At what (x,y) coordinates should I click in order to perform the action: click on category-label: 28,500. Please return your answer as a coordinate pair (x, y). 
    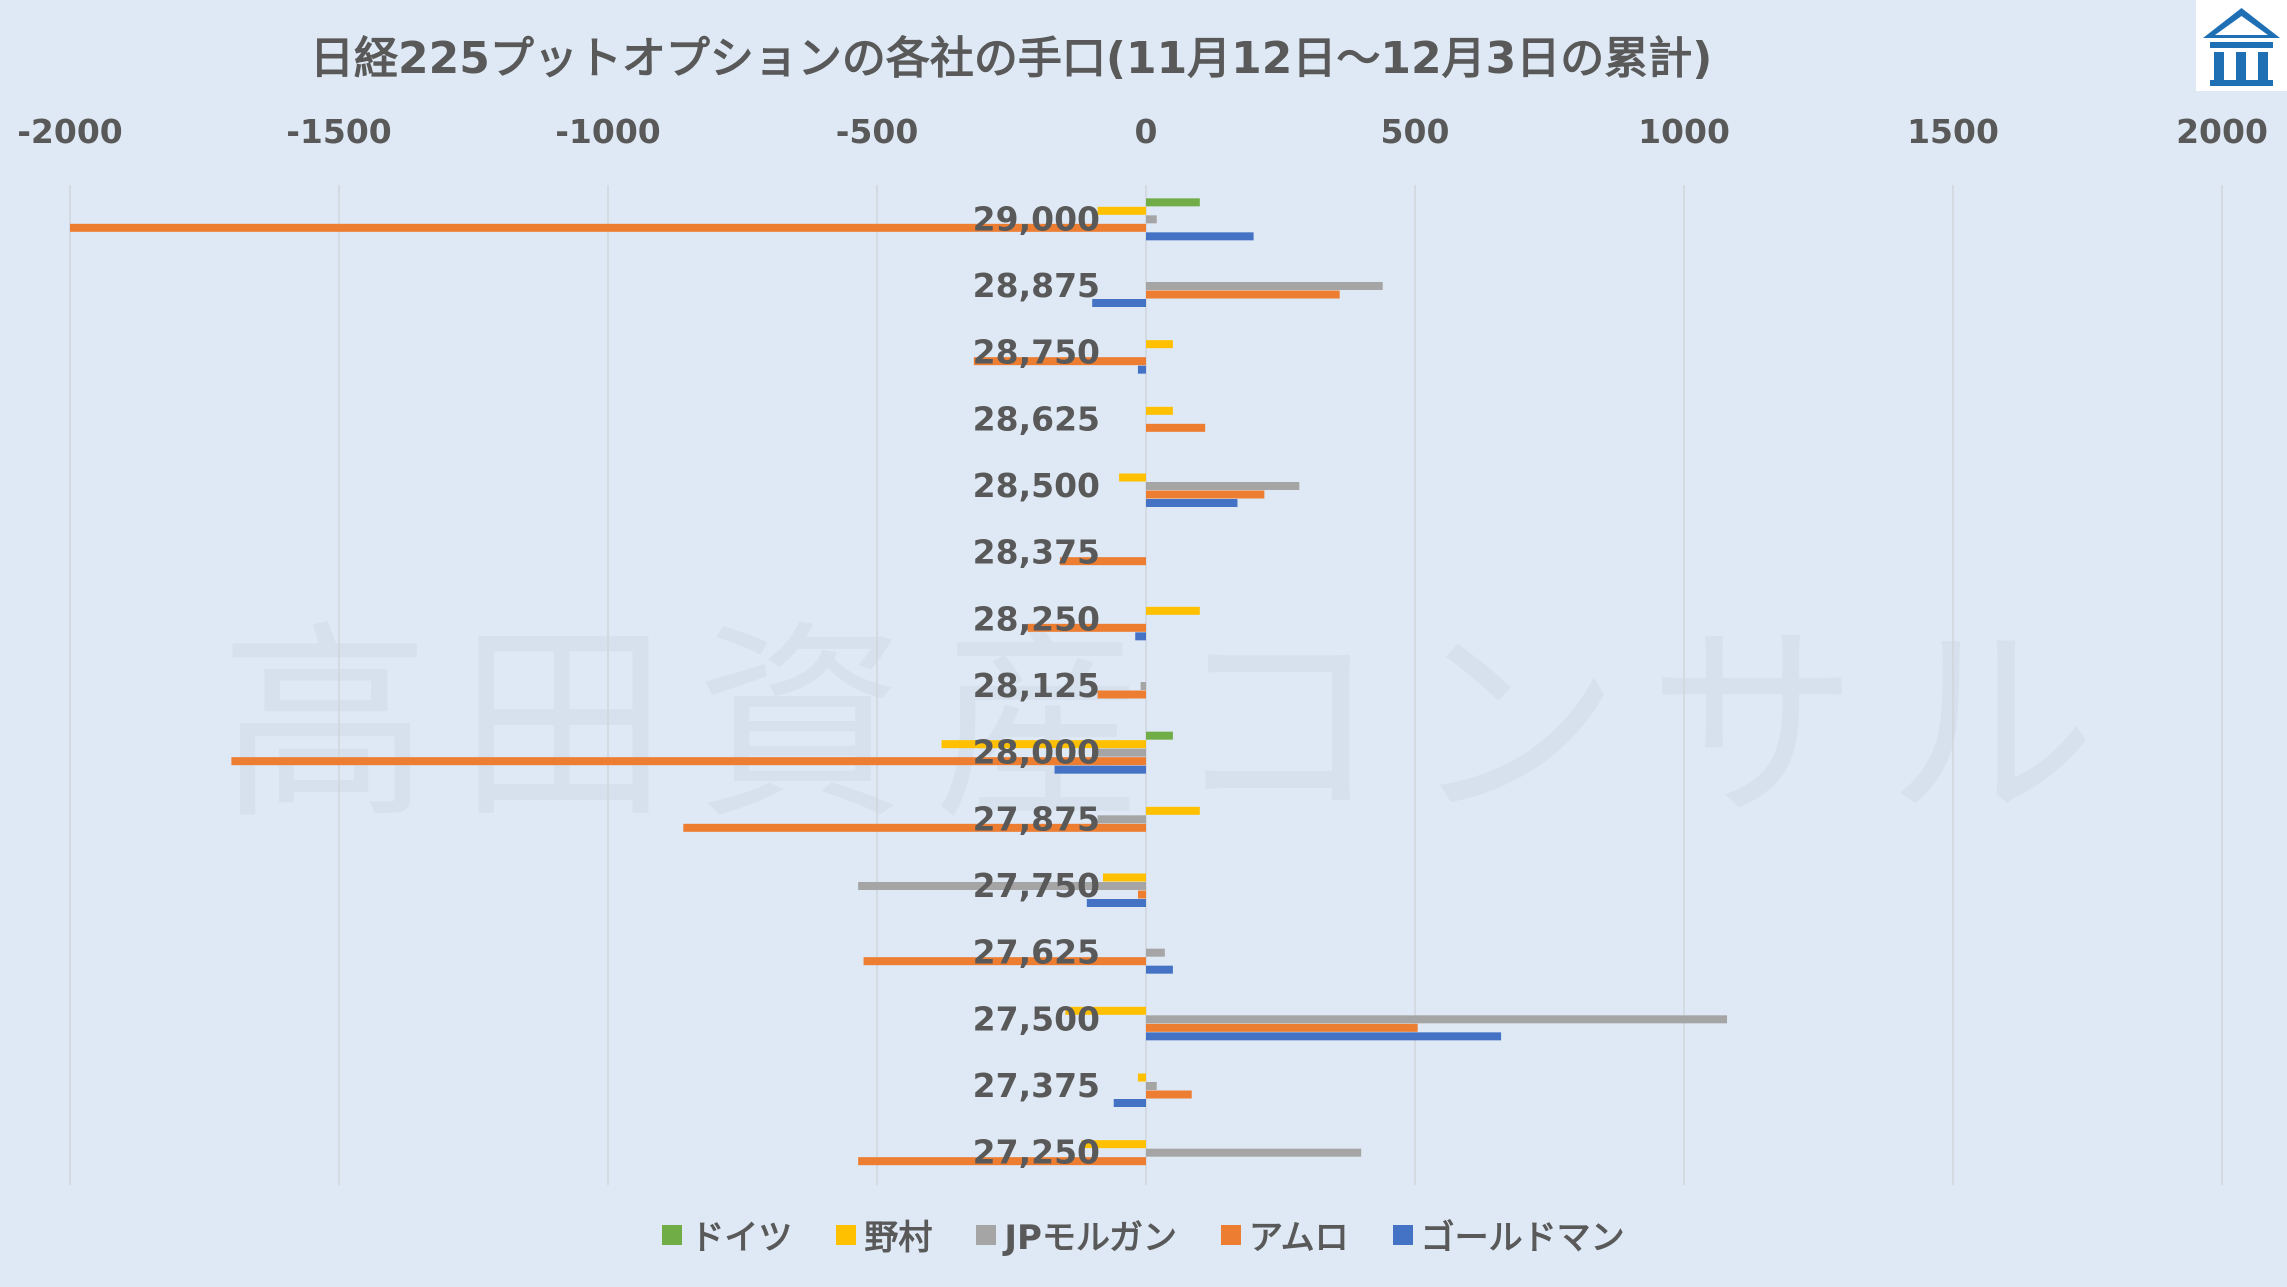
    Looking at the image, I should click on (1036, 485).